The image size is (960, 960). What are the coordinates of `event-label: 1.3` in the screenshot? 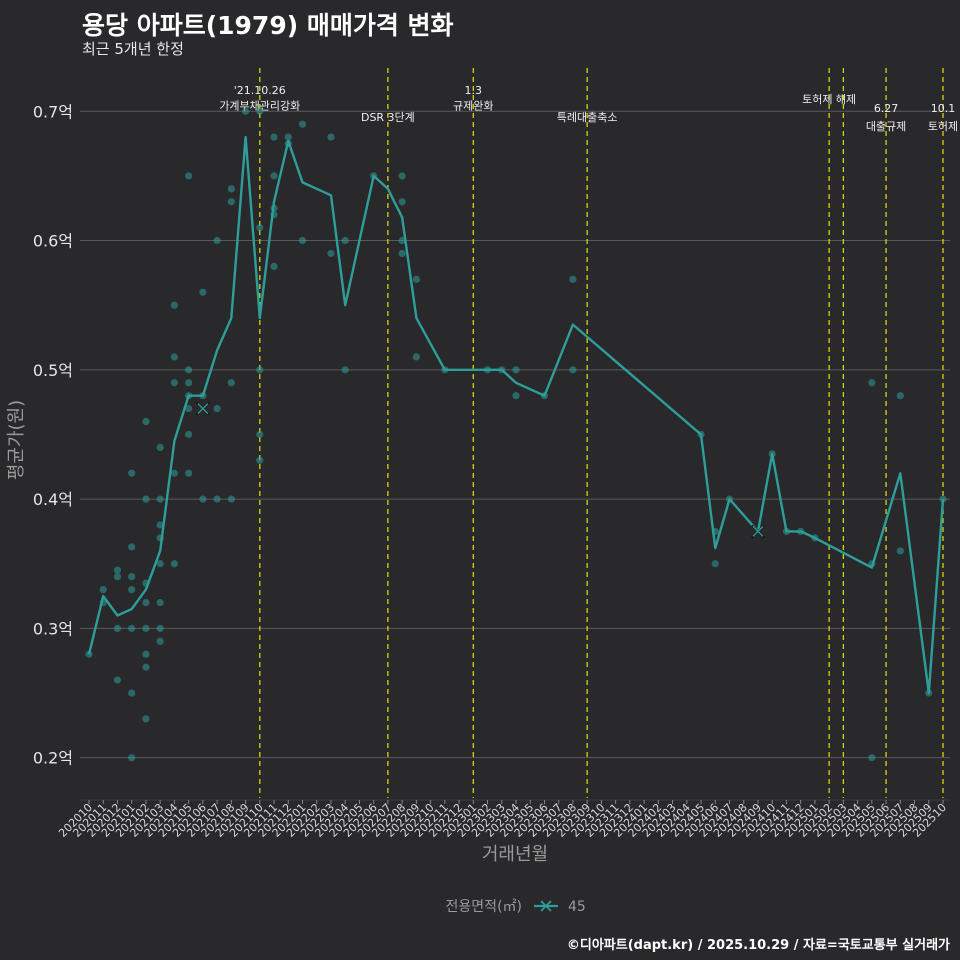 It's located at (474, 90).